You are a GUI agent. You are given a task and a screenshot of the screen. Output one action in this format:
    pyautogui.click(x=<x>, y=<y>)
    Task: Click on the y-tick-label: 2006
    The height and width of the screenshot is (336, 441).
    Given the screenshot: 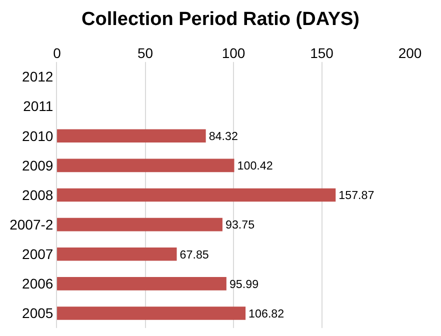 What is the action you would take?
    pyautogui.click(x=38, y=284)
    